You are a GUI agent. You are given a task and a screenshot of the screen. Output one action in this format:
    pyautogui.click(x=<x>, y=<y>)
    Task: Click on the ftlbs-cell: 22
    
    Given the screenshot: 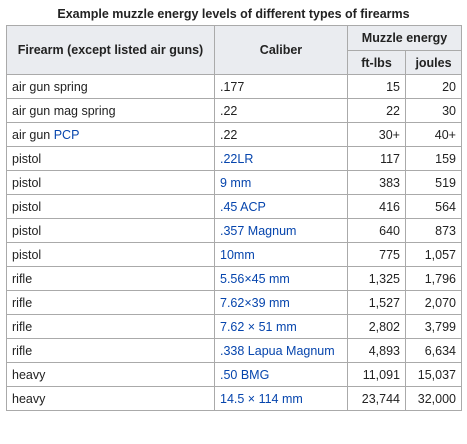 What is the action you would take?
    pyautogui.click(x=376, y=110)
    